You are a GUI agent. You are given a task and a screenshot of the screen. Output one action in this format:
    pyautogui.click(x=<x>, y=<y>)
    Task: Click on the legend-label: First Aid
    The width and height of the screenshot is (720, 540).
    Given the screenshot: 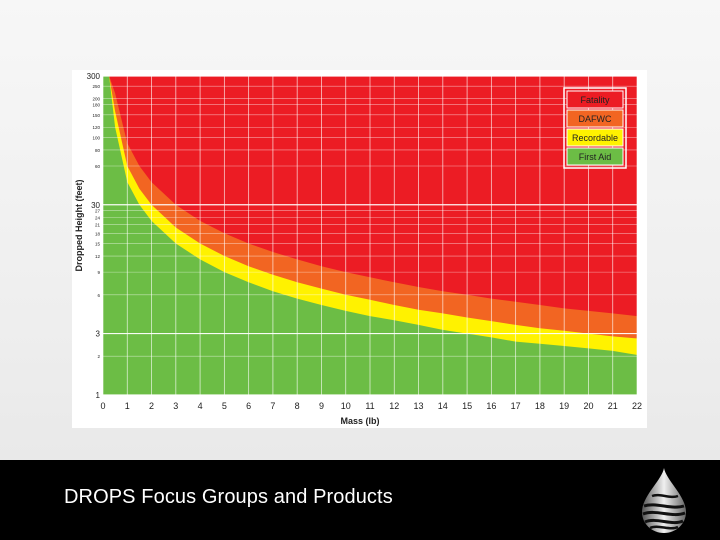 What is the action you would take?
    pyautogui.click(x=595, y=157)
    